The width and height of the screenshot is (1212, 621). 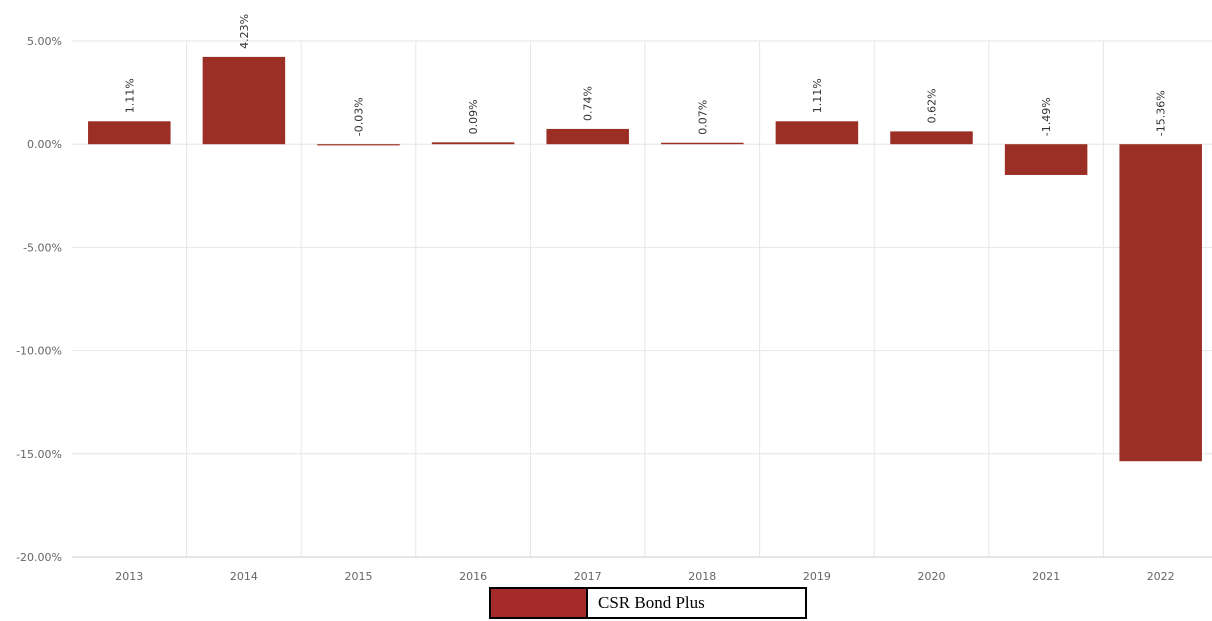 I want to click on data-label-2015: -0.03%, so click(x=359, y=116).